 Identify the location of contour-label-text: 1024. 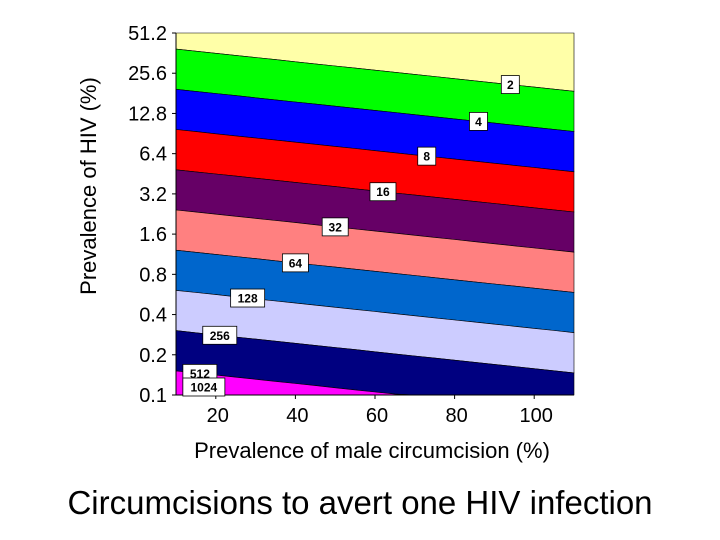
(204, 388).